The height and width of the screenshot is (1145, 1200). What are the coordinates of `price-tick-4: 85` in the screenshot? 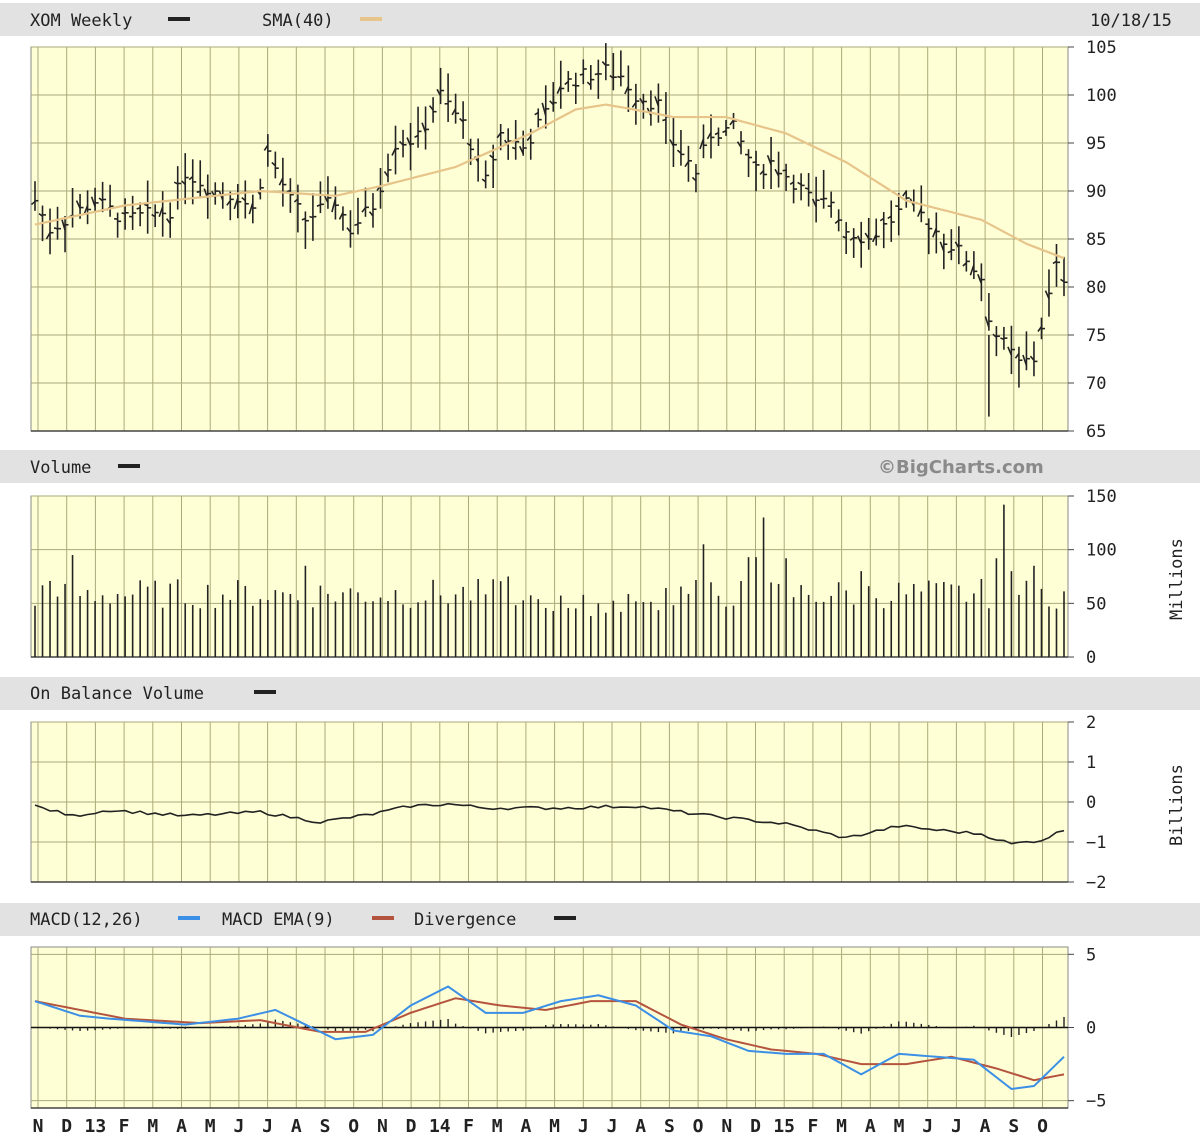 It's located at (1096, 240).